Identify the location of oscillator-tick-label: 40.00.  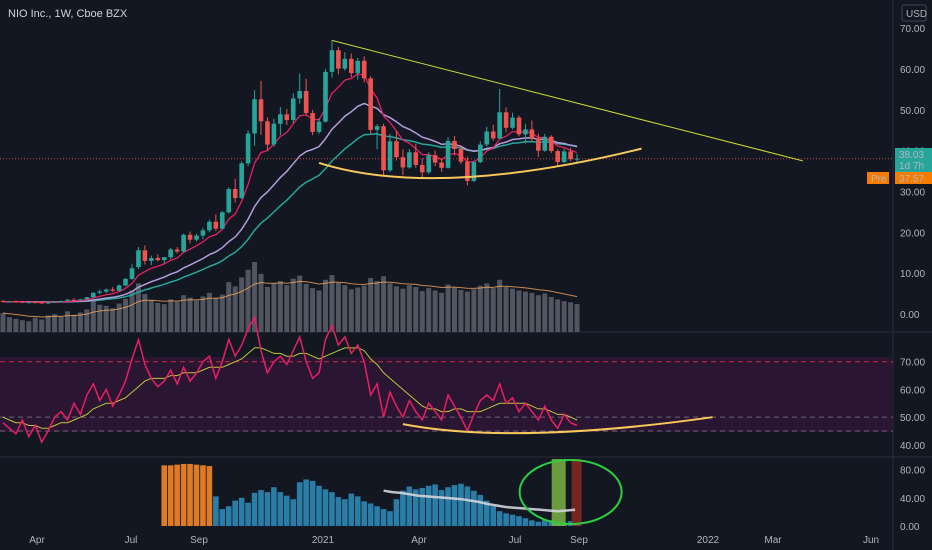
(912, 499).